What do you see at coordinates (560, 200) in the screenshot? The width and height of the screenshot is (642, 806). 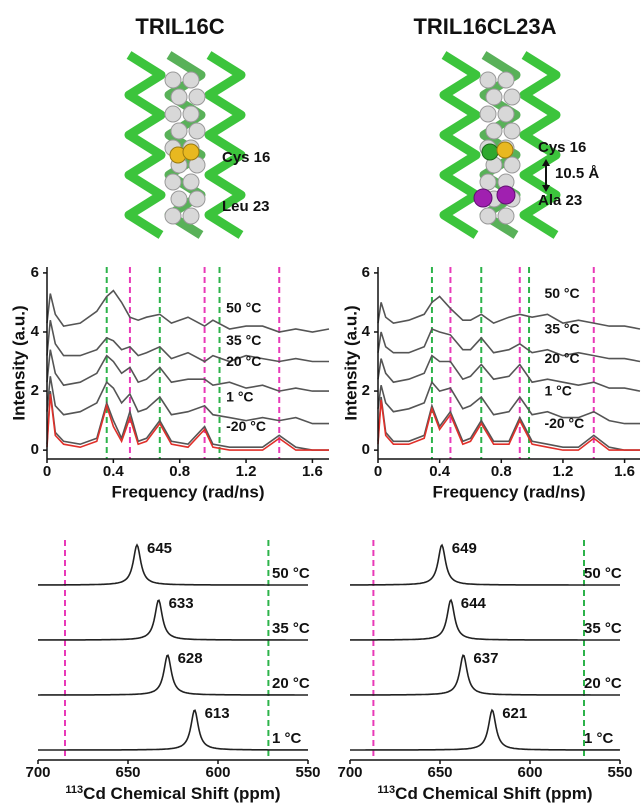 I see `structure-label: Ala 23` at bounding box center [560, 200].